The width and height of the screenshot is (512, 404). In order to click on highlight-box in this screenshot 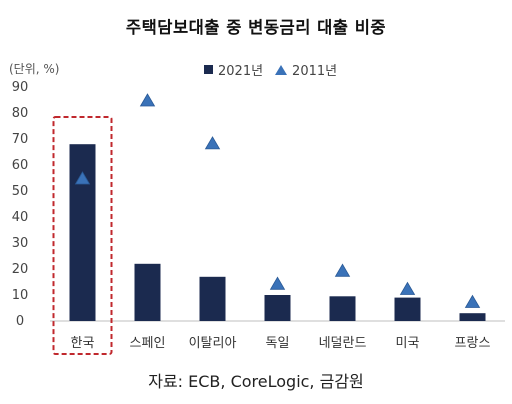, I will do `click(82, 235)`.